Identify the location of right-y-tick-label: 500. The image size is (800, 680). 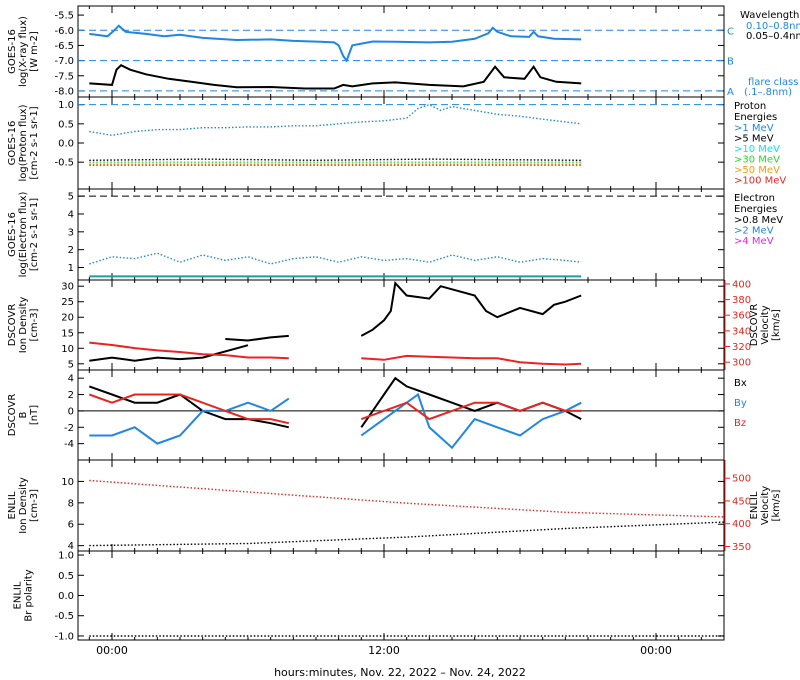
(741, 479).